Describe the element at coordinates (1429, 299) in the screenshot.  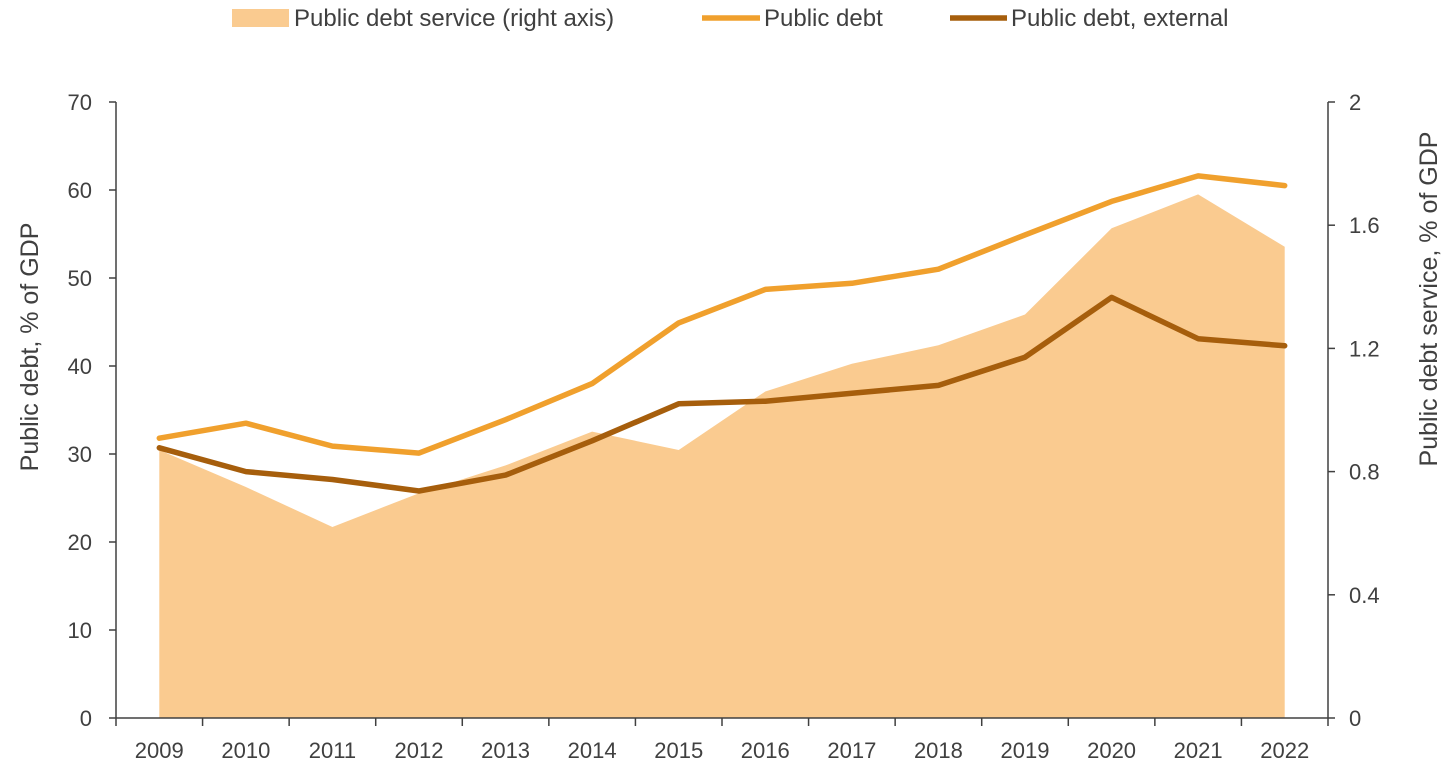
I see `right-y-axis-title: Public debt service, % of GDP` at that location.